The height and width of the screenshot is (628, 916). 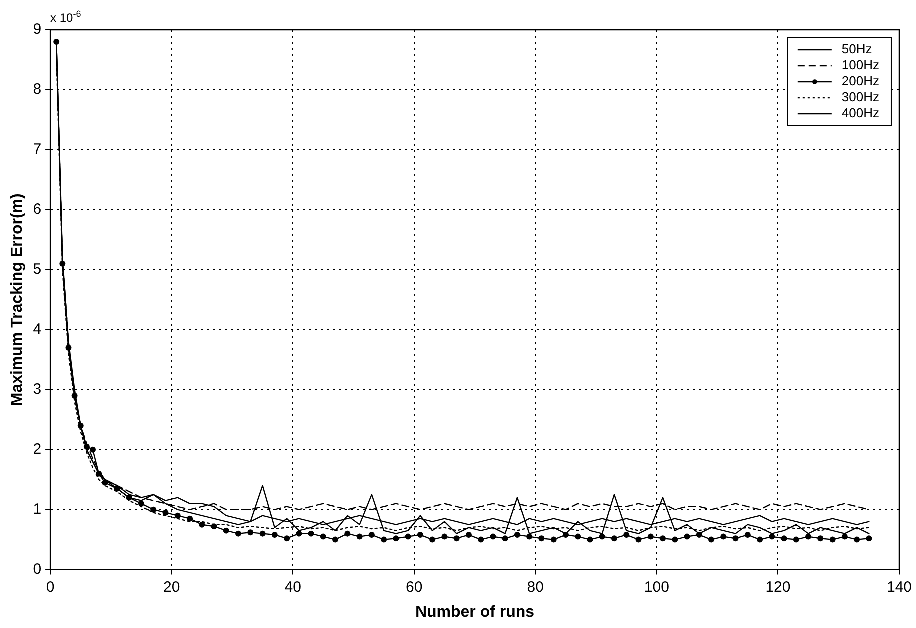 What do you see at coordinates (37, 329) in the screenshot?
I see `y-tick-label: 4` at bounding box center [37, 329].